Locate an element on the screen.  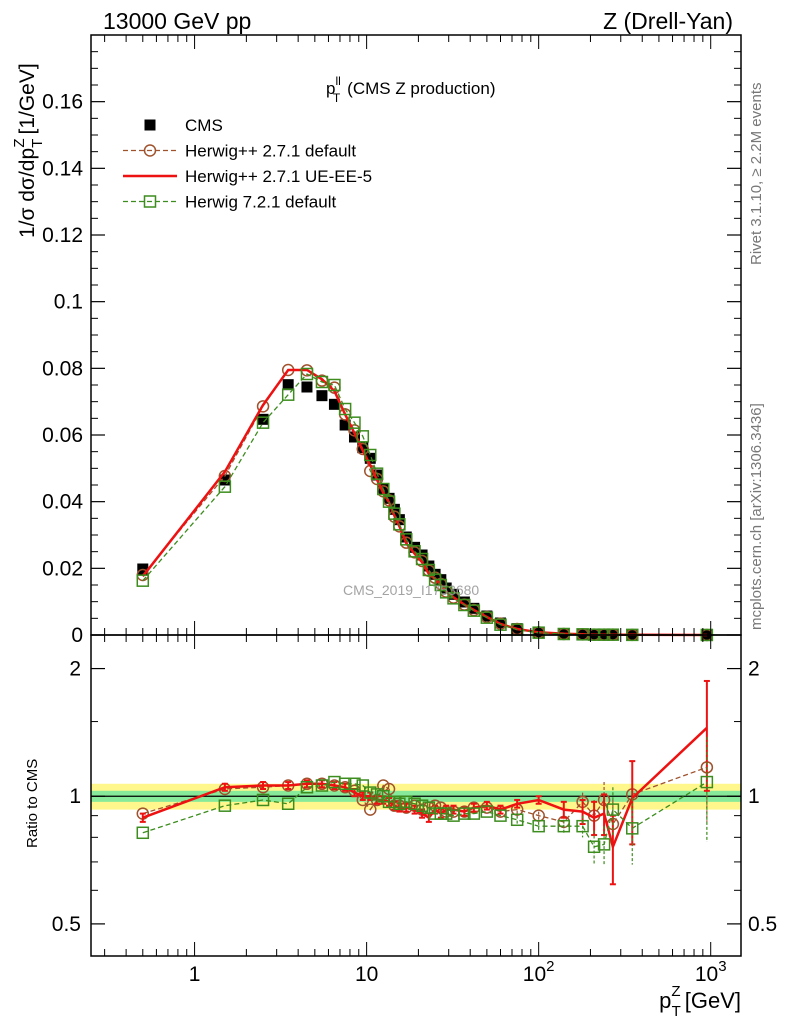
x-tick-label-exp: 3 is located at coordinates (722, 966).